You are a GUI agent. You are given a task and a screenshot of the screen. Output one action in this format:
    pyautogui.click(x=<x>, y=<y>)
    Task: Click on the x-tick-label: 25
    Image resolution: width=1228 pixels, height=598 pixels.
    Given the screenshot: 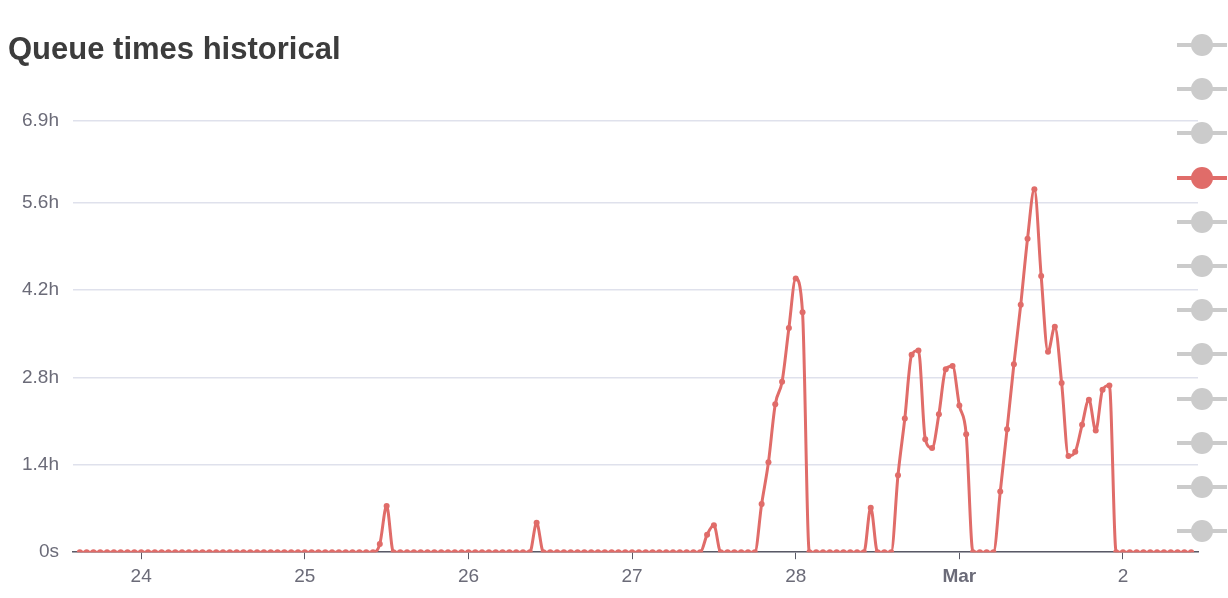 What is the action you would take?
    pyautogui.click(x=305, y=575)
    